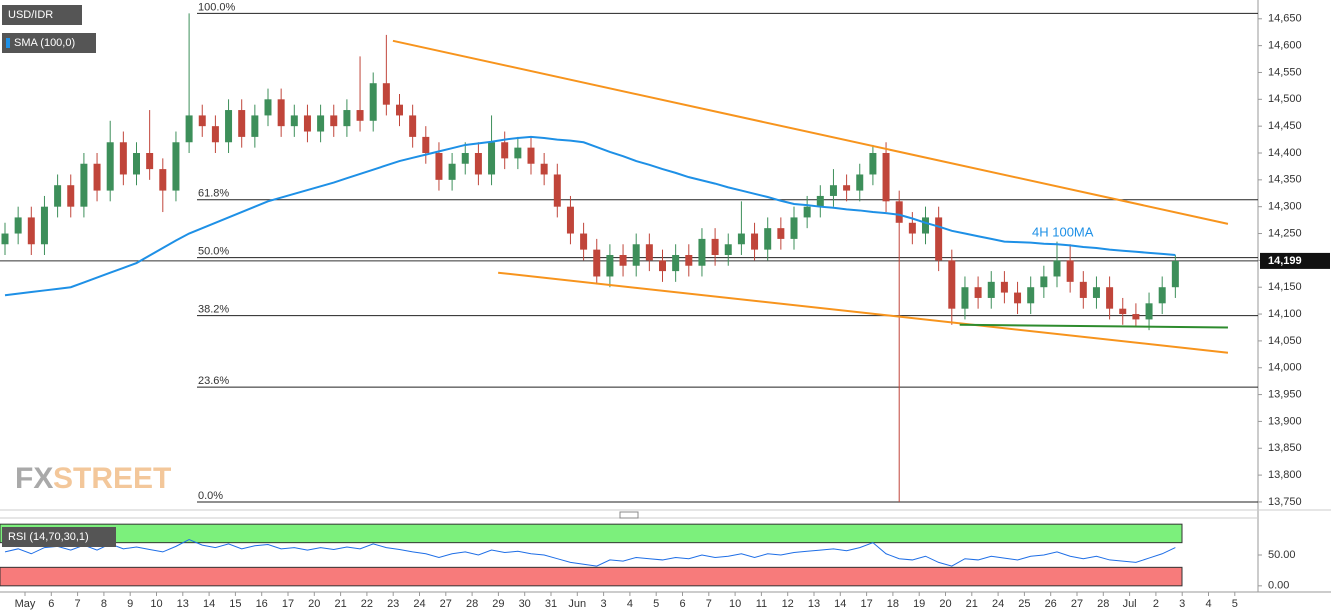 The width and height of the screenshot is (1331, 615). I want to click on x-tick-label: 9, so click(130, 604).